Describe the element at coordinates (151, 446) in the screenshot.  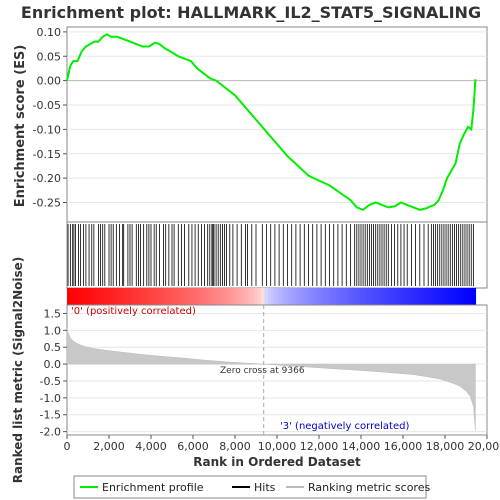
I see `x-tick-label: 4,000` at that location.